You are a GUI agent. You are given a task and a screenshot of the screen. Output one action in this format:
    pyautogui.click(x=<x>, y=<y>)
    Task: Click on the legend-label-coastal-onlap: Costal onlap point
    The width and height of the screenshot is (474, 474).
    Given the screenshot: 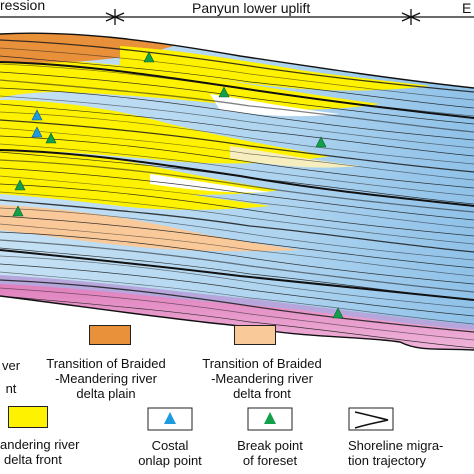 What is the action you would take?
    pyautogui.click(x=170, y=453)
    